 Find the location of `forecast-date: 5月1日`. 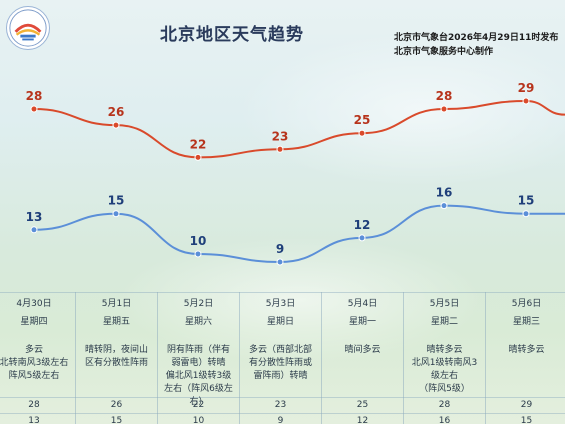

forecast-date: 5月1日 is located at coordinates (116, 304).